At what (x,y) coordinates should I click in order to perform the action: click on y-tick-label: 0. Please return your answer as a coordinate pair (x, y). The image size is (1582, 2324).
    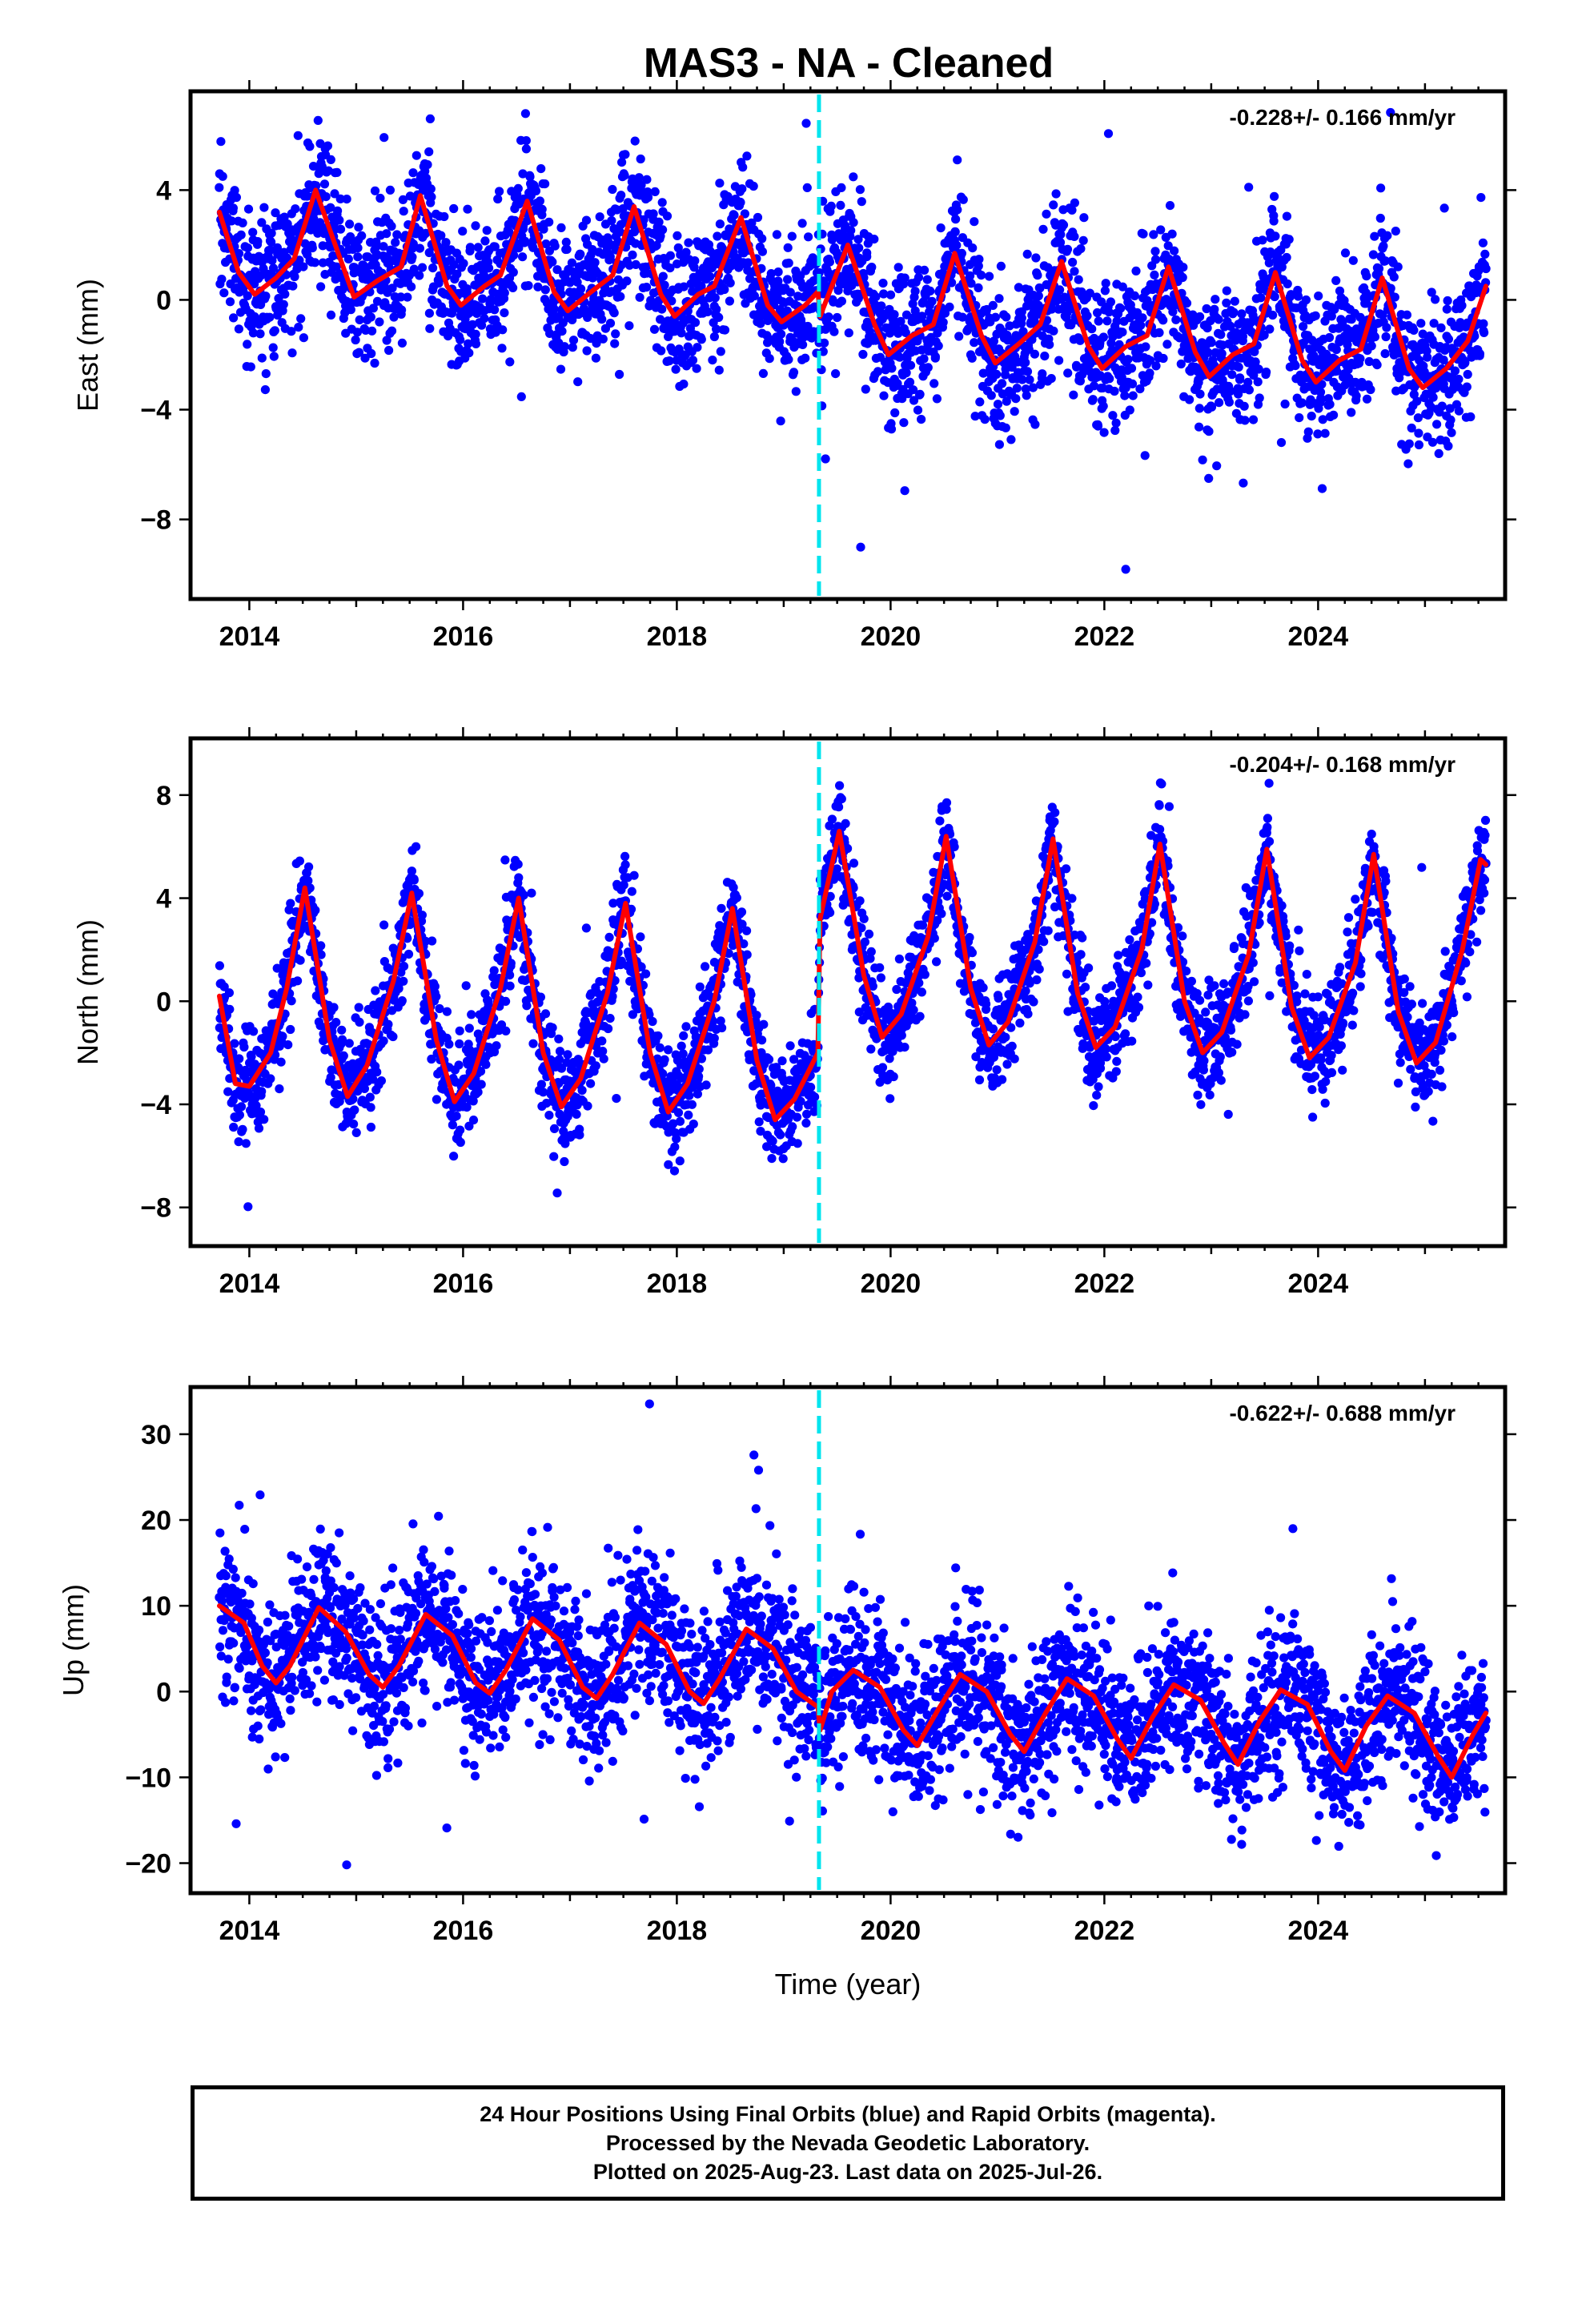
    Looking at the image, I should click on (164, 300).